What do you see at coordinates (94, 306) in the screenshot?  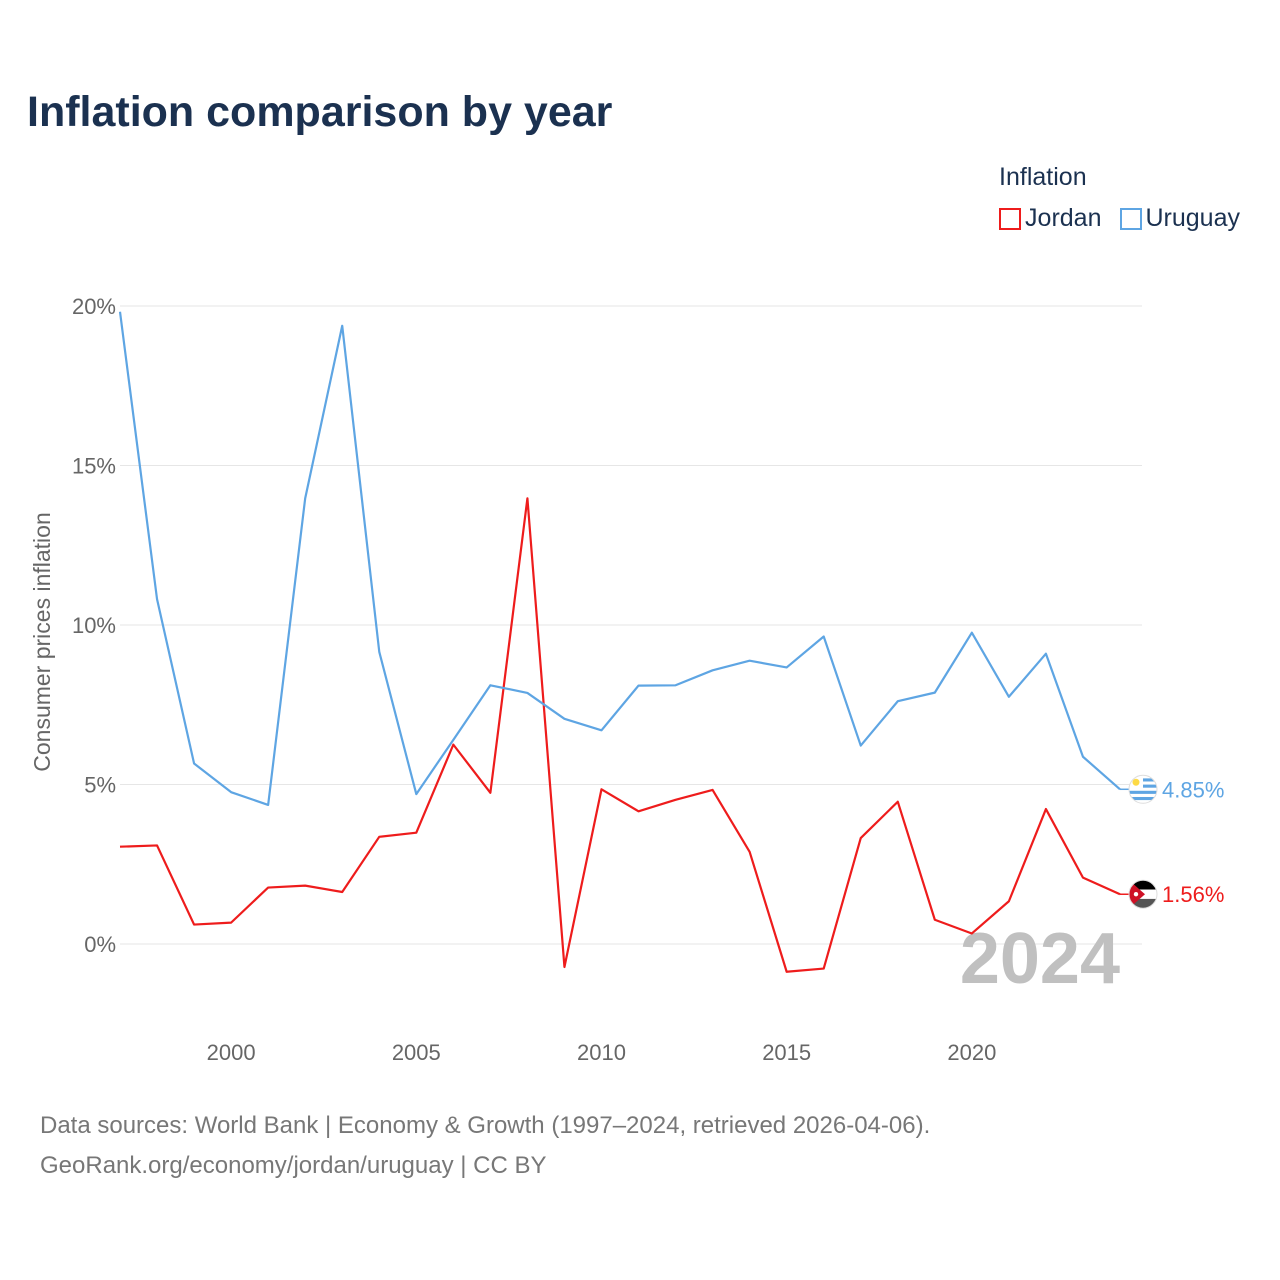 I see `y-tick-label: 20%` at bounding box center [94, 306].